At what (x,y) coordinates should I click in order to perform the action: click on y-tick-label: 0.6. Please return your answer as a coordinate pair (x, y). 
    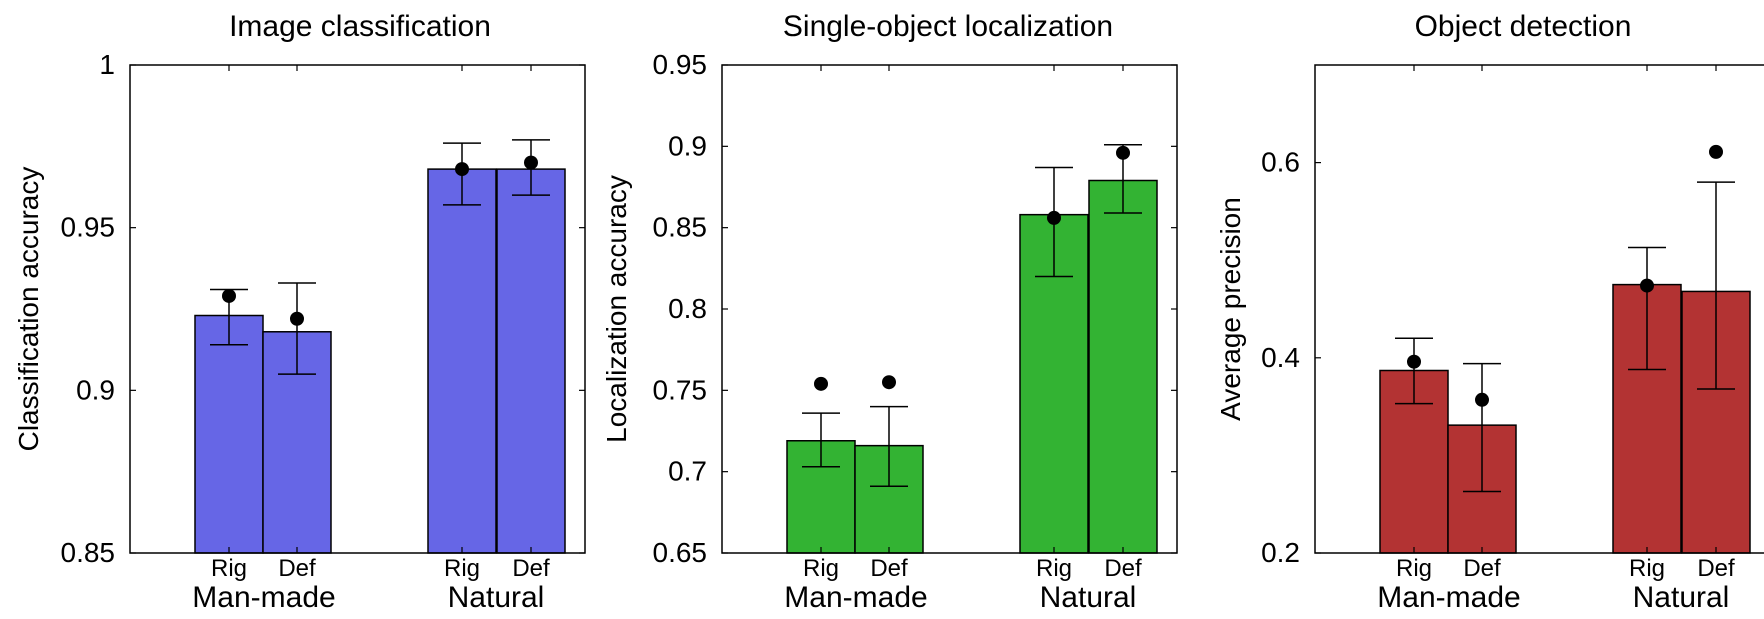
    Looking at the image, I should click on (1280, 162).